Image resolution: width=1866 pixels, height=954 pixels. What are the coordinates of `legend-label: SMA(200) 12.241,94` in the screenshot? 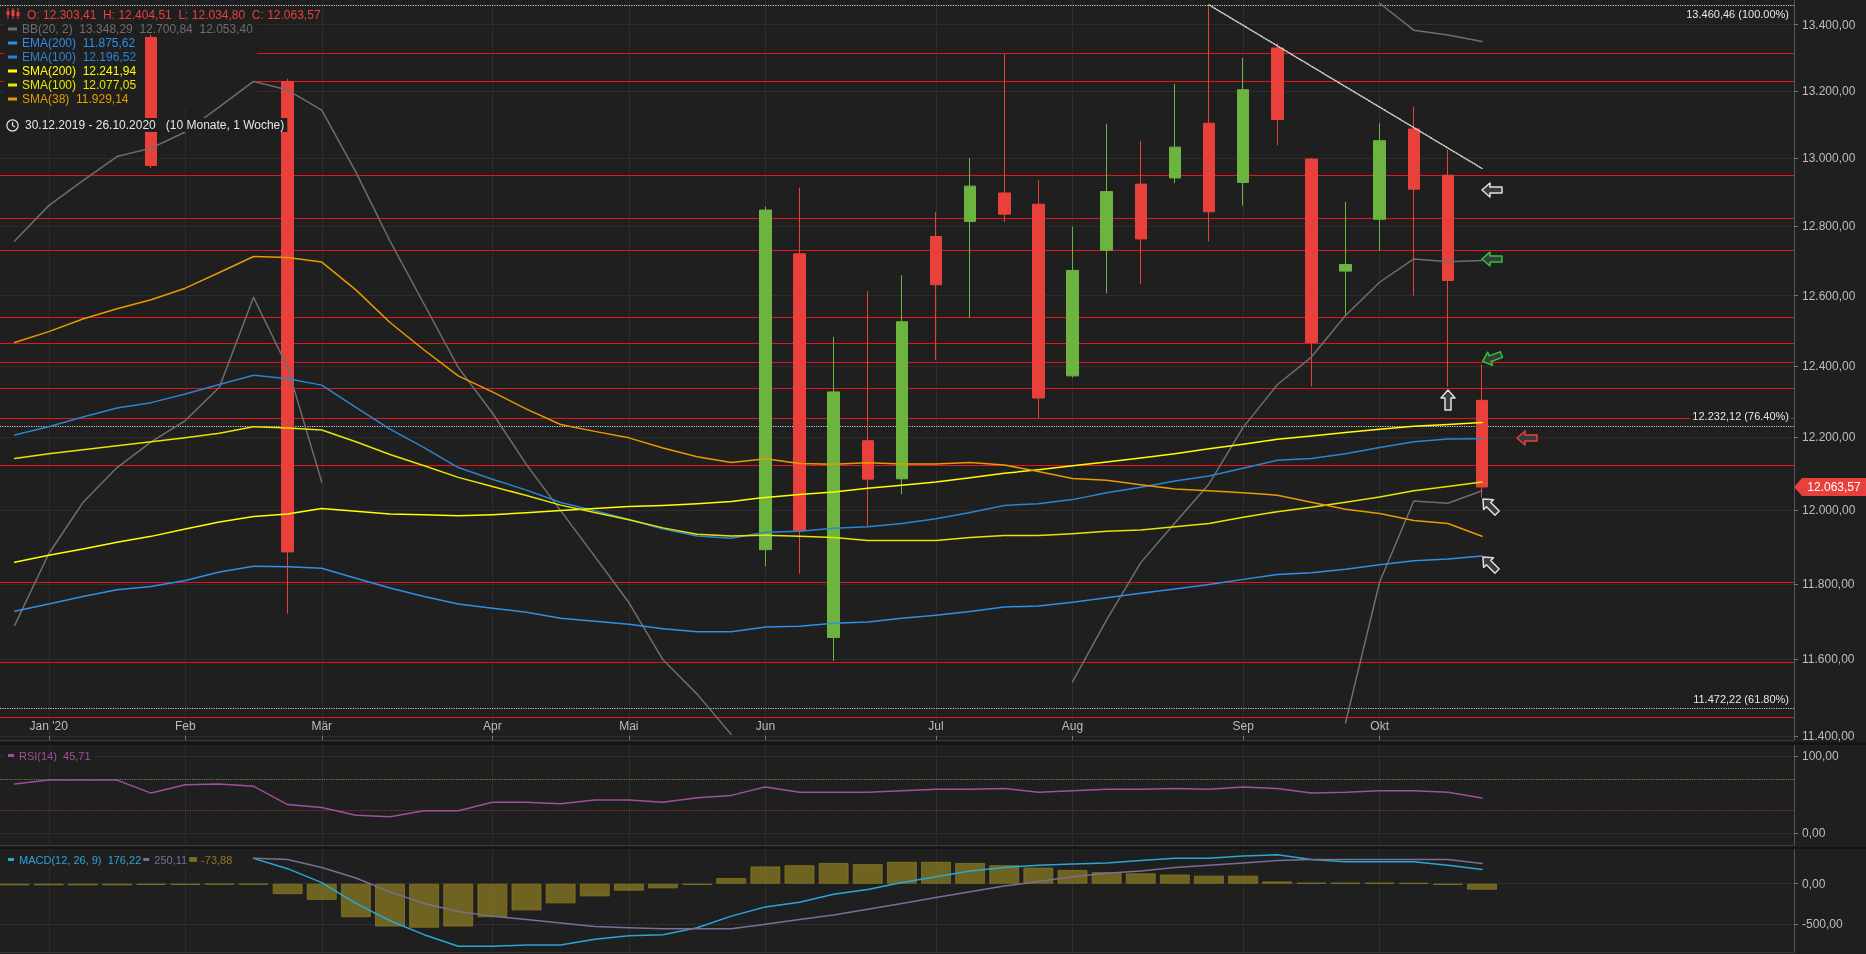 It's located at (79, 71).